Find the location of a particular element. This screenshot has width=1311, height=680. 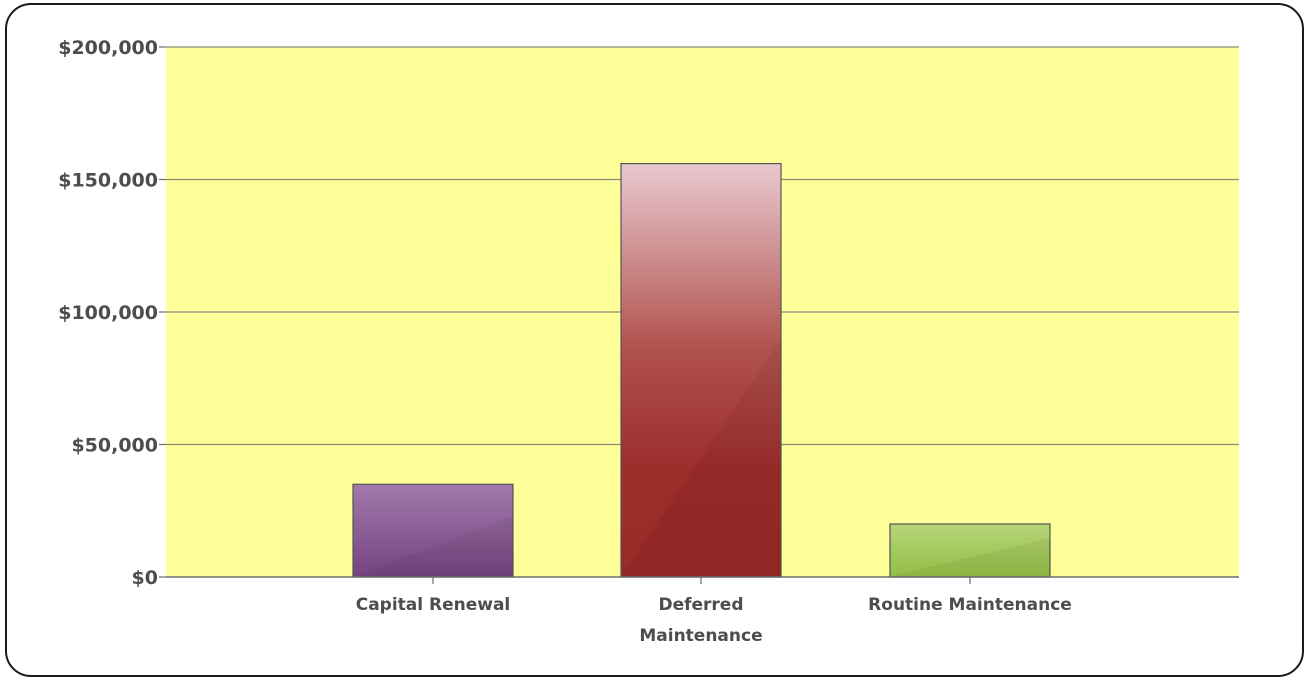

x-tick-label: Deferred is located at coordinates (700, 605).